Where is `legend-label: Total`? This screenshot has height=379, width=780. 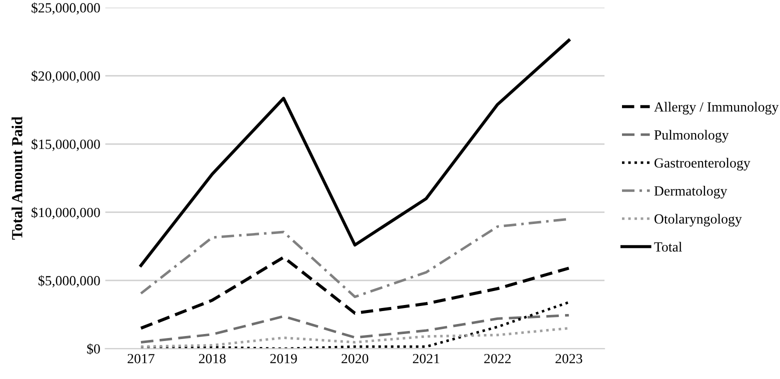 legend-label: Total is located at coordinates (668, 247).